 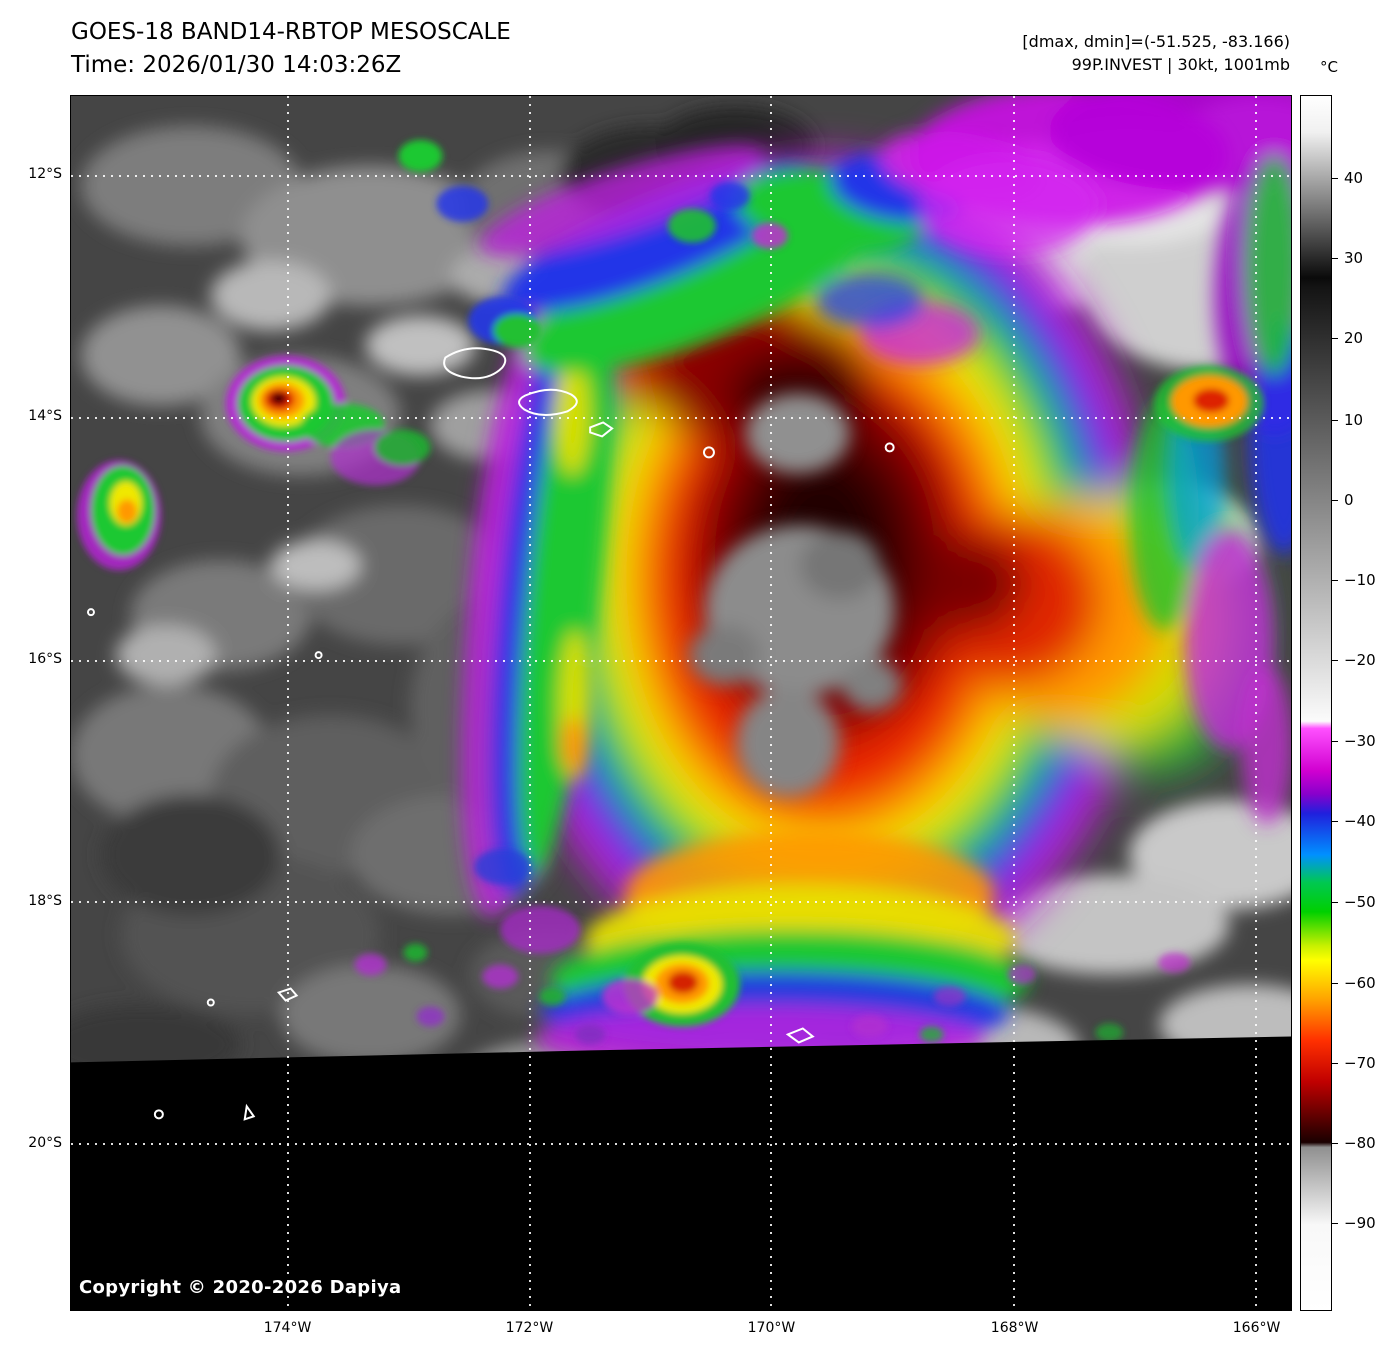 What do you see at coordinates (1360, 1062) in the screenshot?
I see `colorbar-tick-label: −70` at bounding box center [1360, 1062].